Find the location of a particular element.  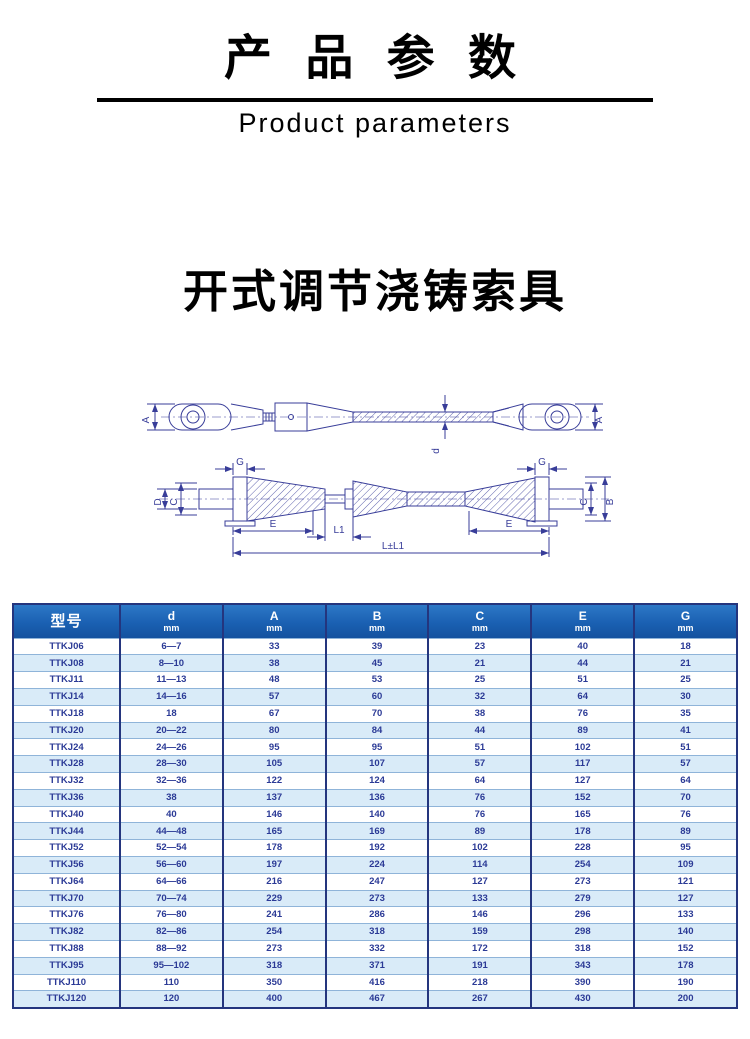

table-header-row: 型号 d mm A mm B mm C is located at coordinates (375, 621).